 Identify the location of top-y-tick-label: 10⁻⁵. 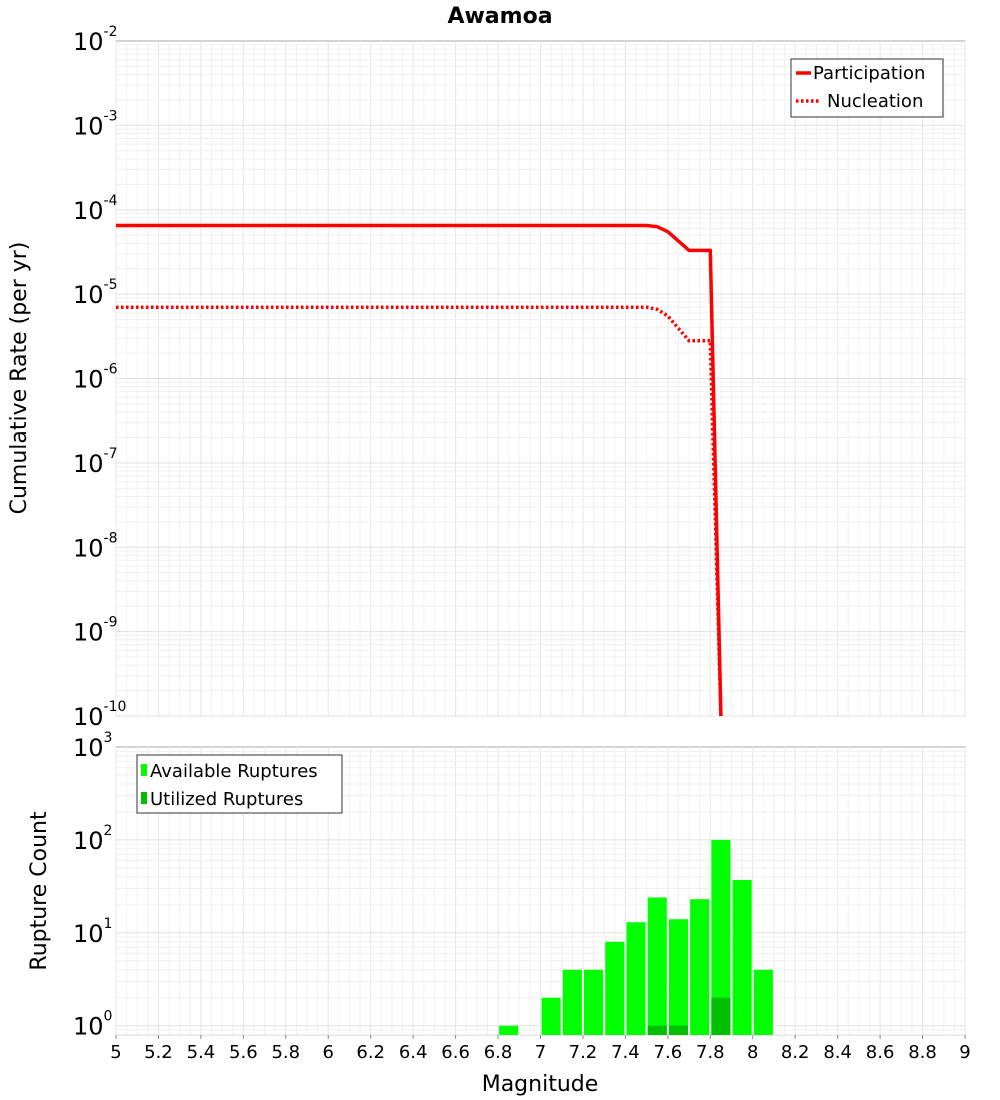
(95, 293).